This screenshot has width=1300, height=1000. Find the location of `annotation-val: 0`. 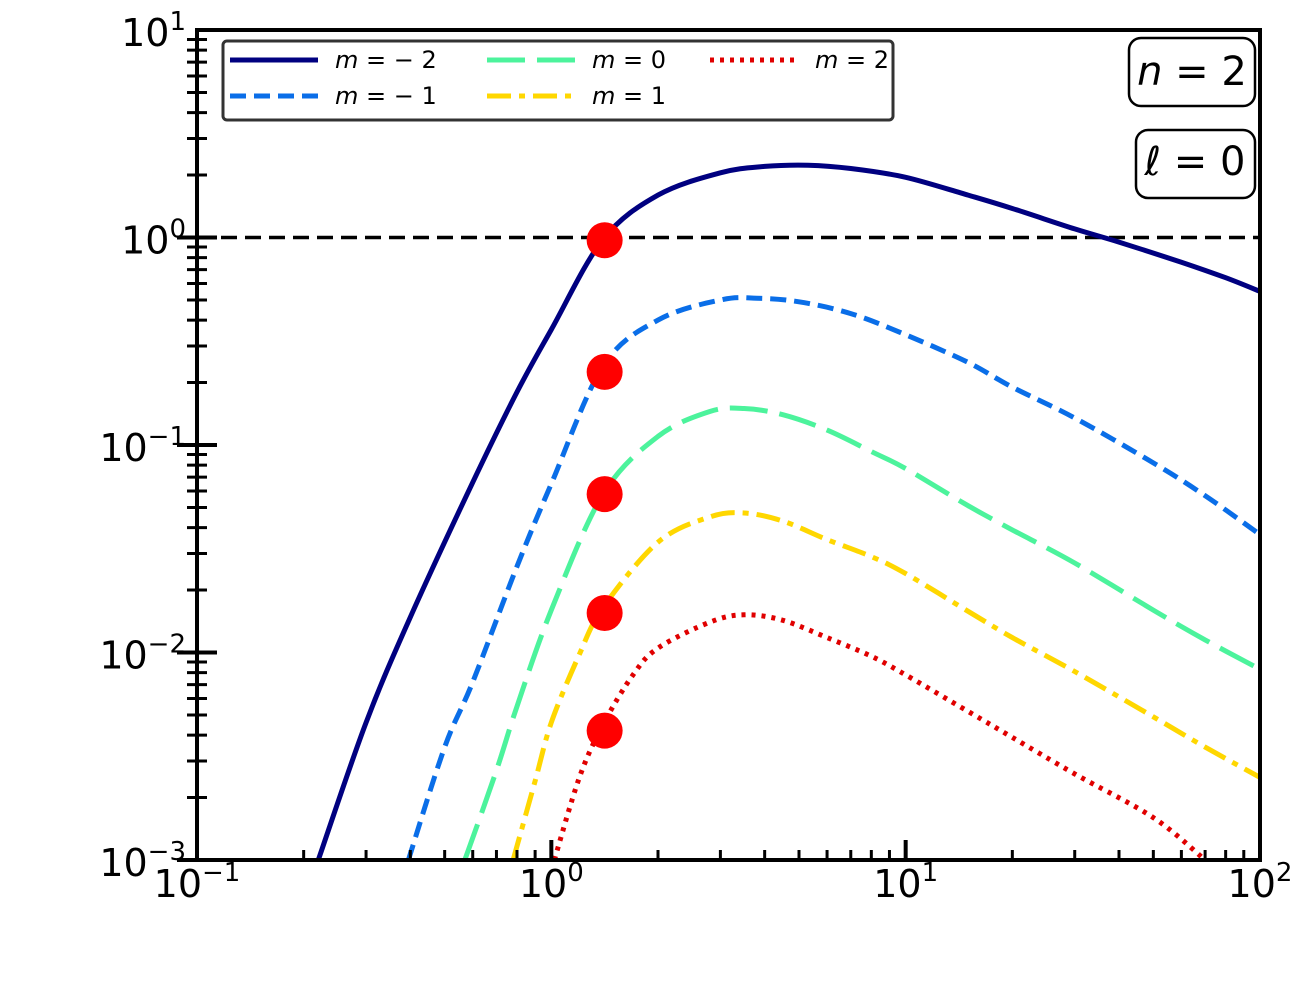

annotation-val: 0 is located at coordinates (1232, 162).